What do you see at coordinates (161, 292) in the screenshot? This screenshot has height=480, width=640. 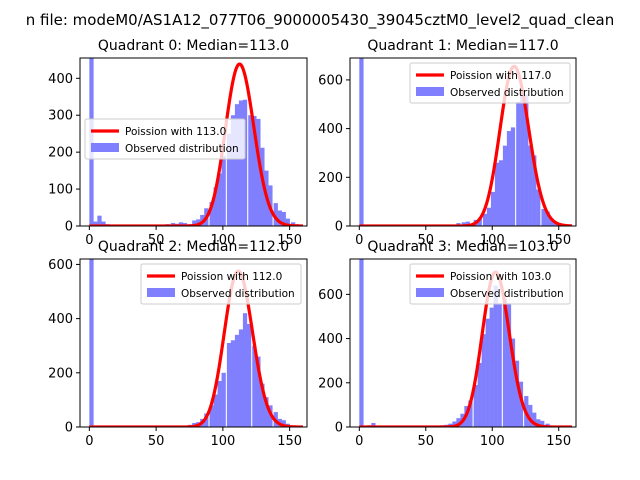 I see `legend-bar-swatch` at bounding box center [161, 292].